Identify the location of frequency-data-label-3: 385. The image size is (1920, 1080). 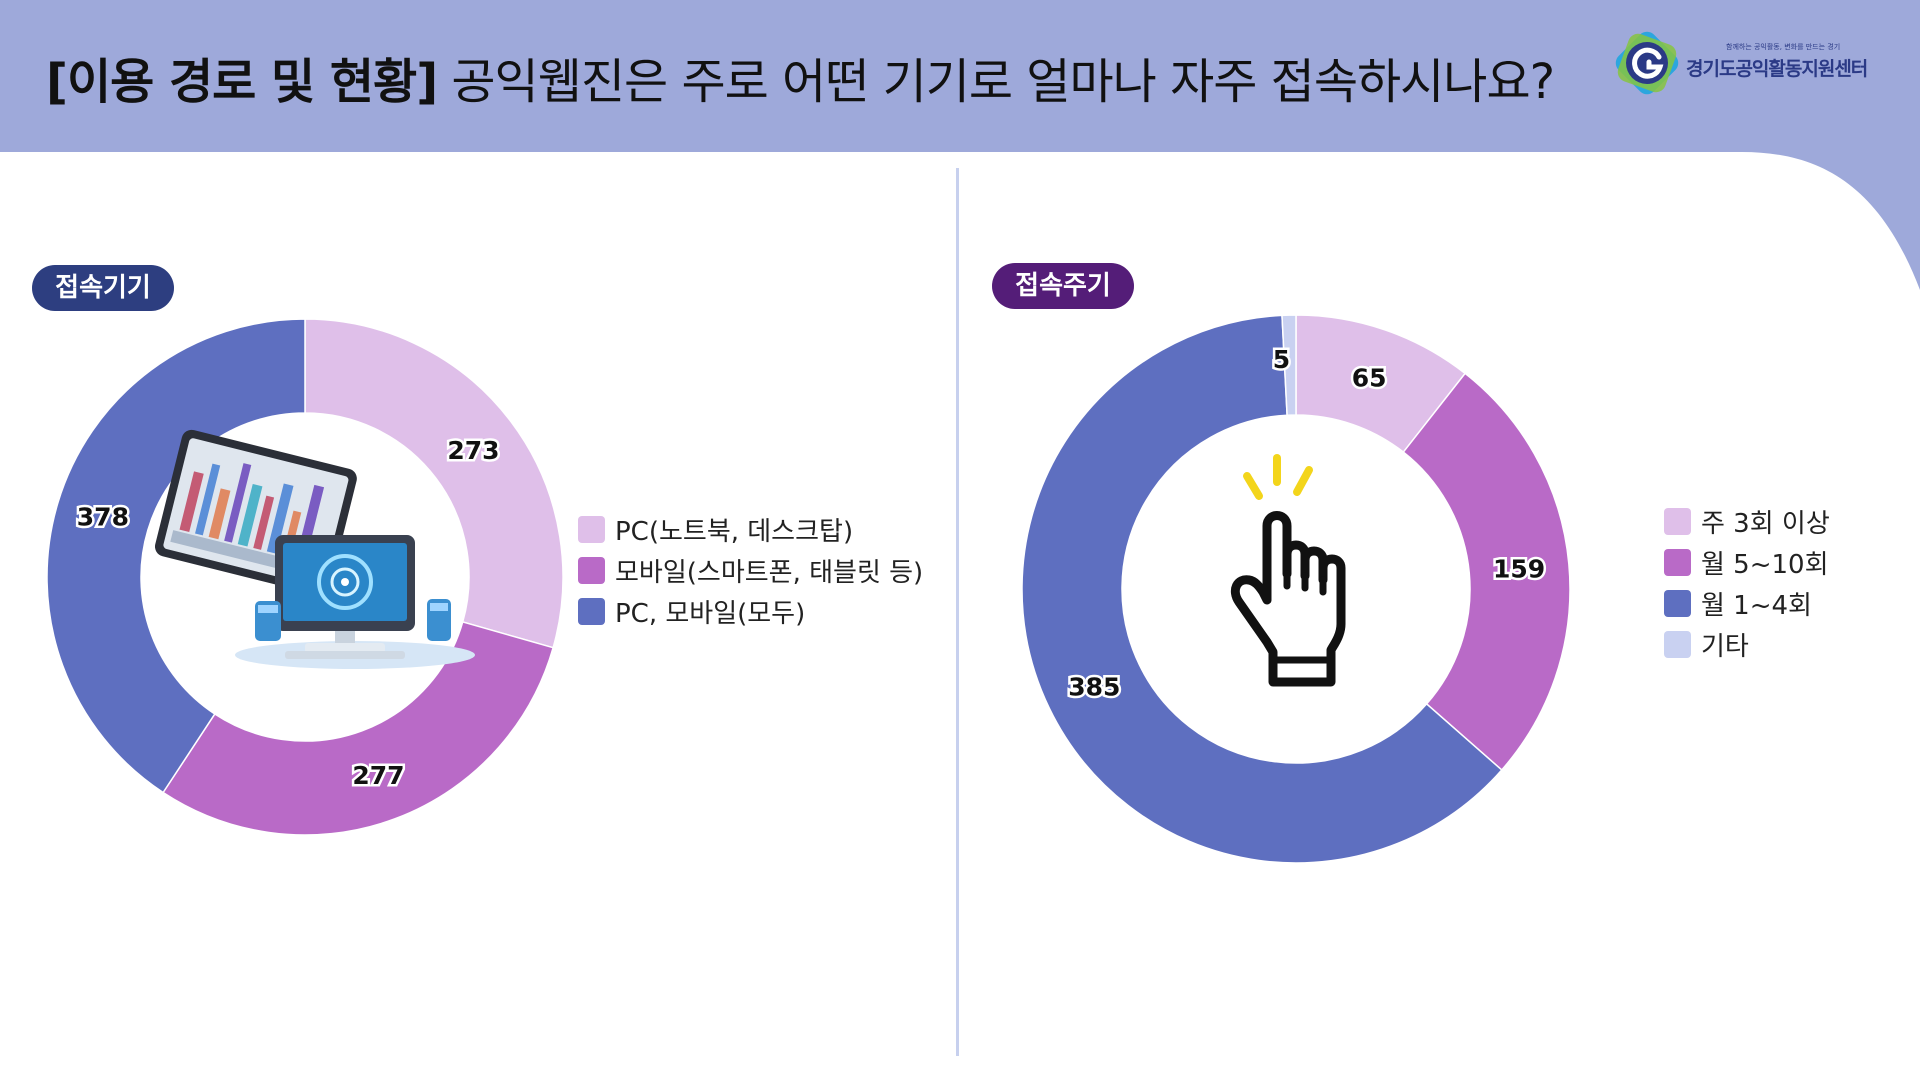
(1094, 686).